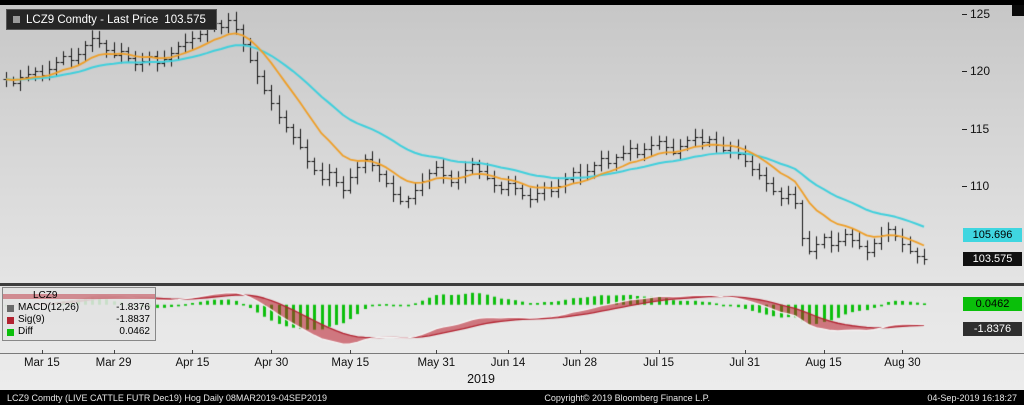 This screenshot has width=1024, height=405. What do you see at coordinates (436, 363) in the screenshot?
I see `x-axis-tick-label: May 31` at bounding box center [436, 363].